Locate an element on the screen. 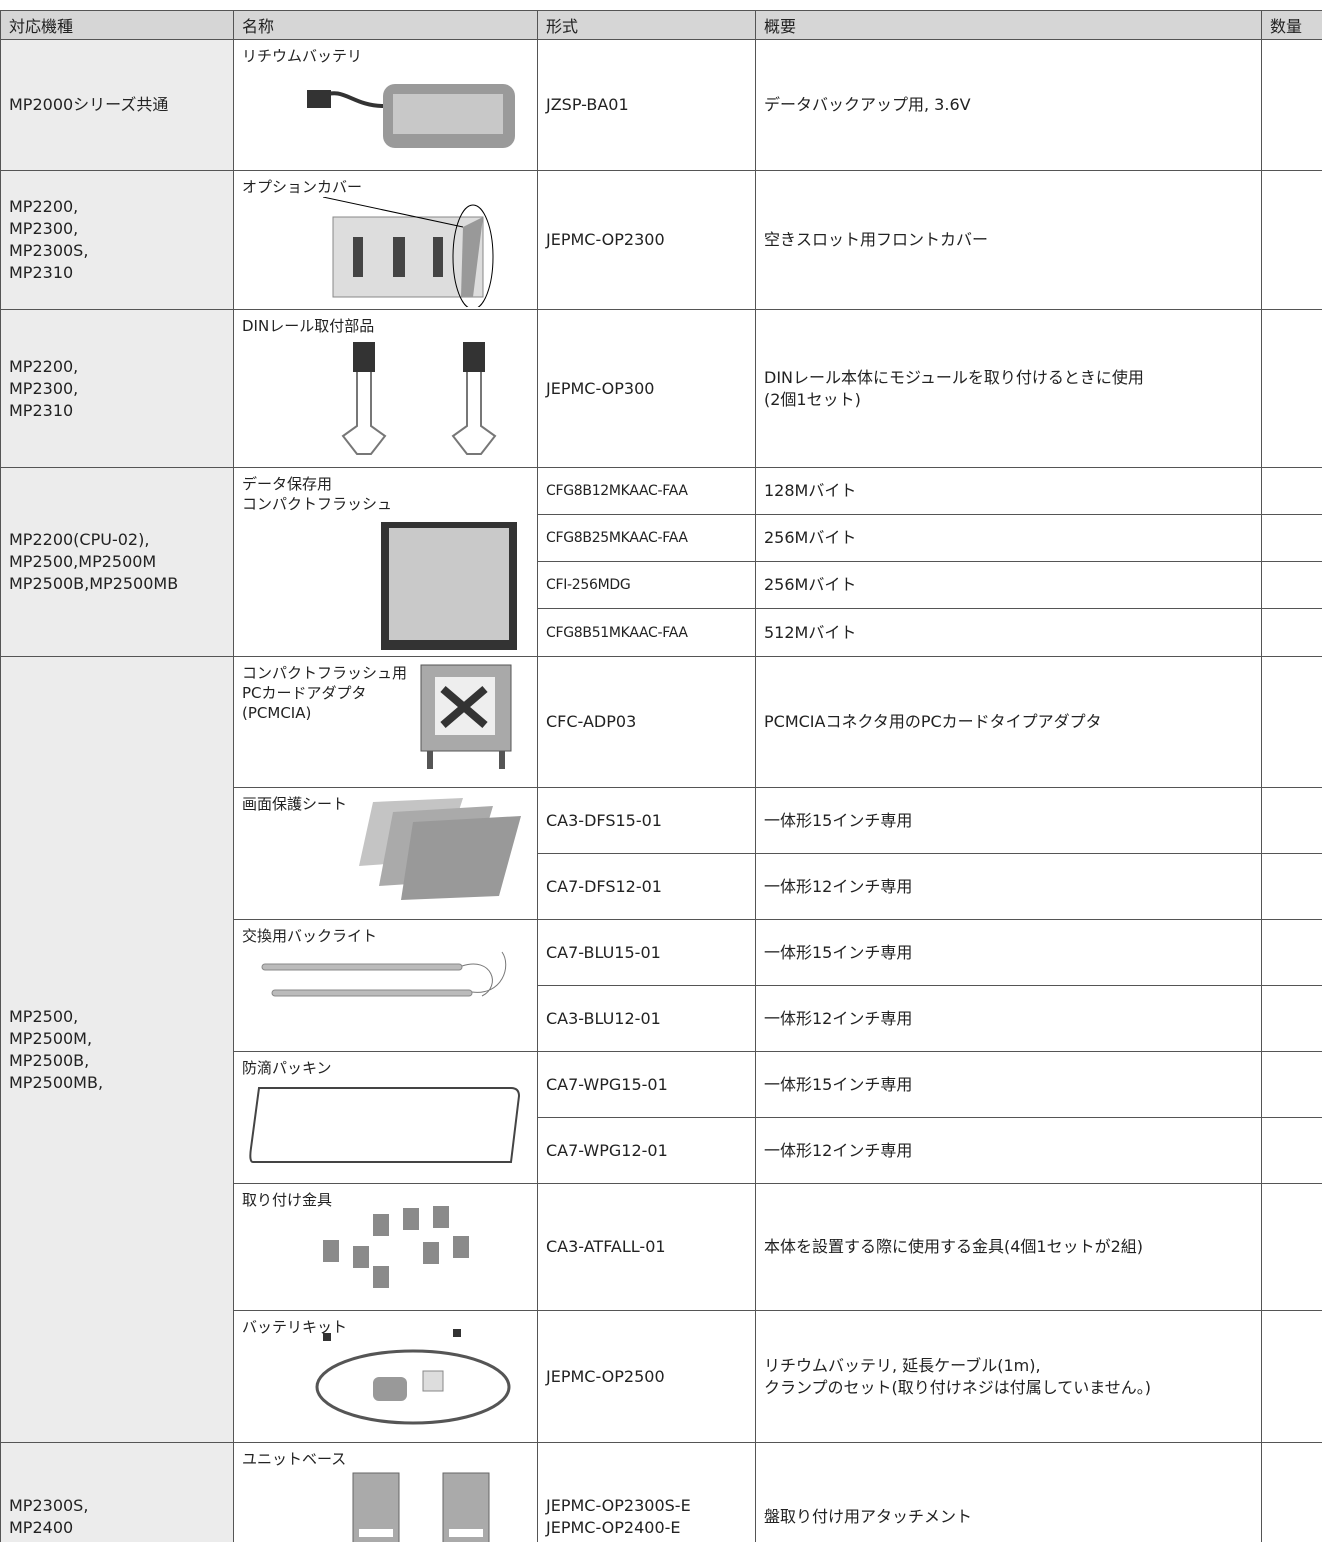 This screenshot has height=1542, width=1322. table-row: 防滴パッキン CA7-WPG15-01 一体形15インチ専用 is located at coordinates (661, 1117).